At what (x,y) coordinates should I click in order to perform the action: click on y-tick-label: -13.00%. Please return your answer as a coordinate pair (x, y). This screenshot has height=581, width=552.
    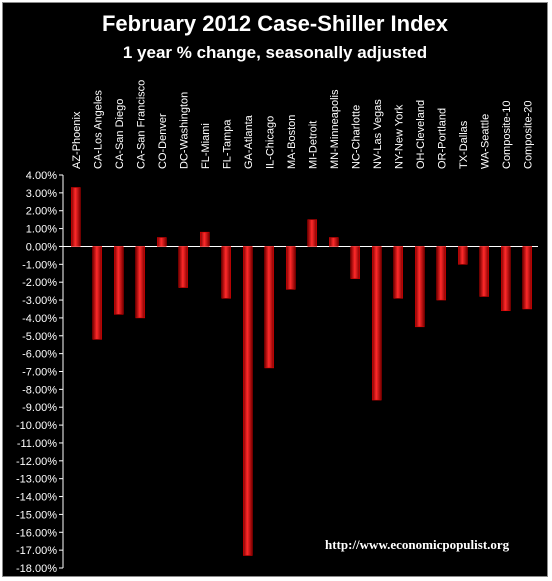
    Looking at the image, I should click on (36, 480).